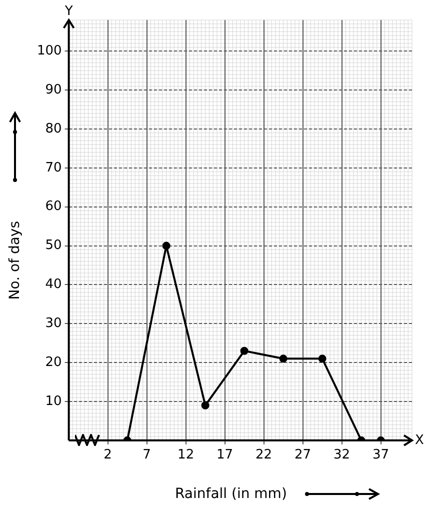  Describe the element at coordinates (53, 128) in the screenshot. I see `y-tick-label: 80` at that location.